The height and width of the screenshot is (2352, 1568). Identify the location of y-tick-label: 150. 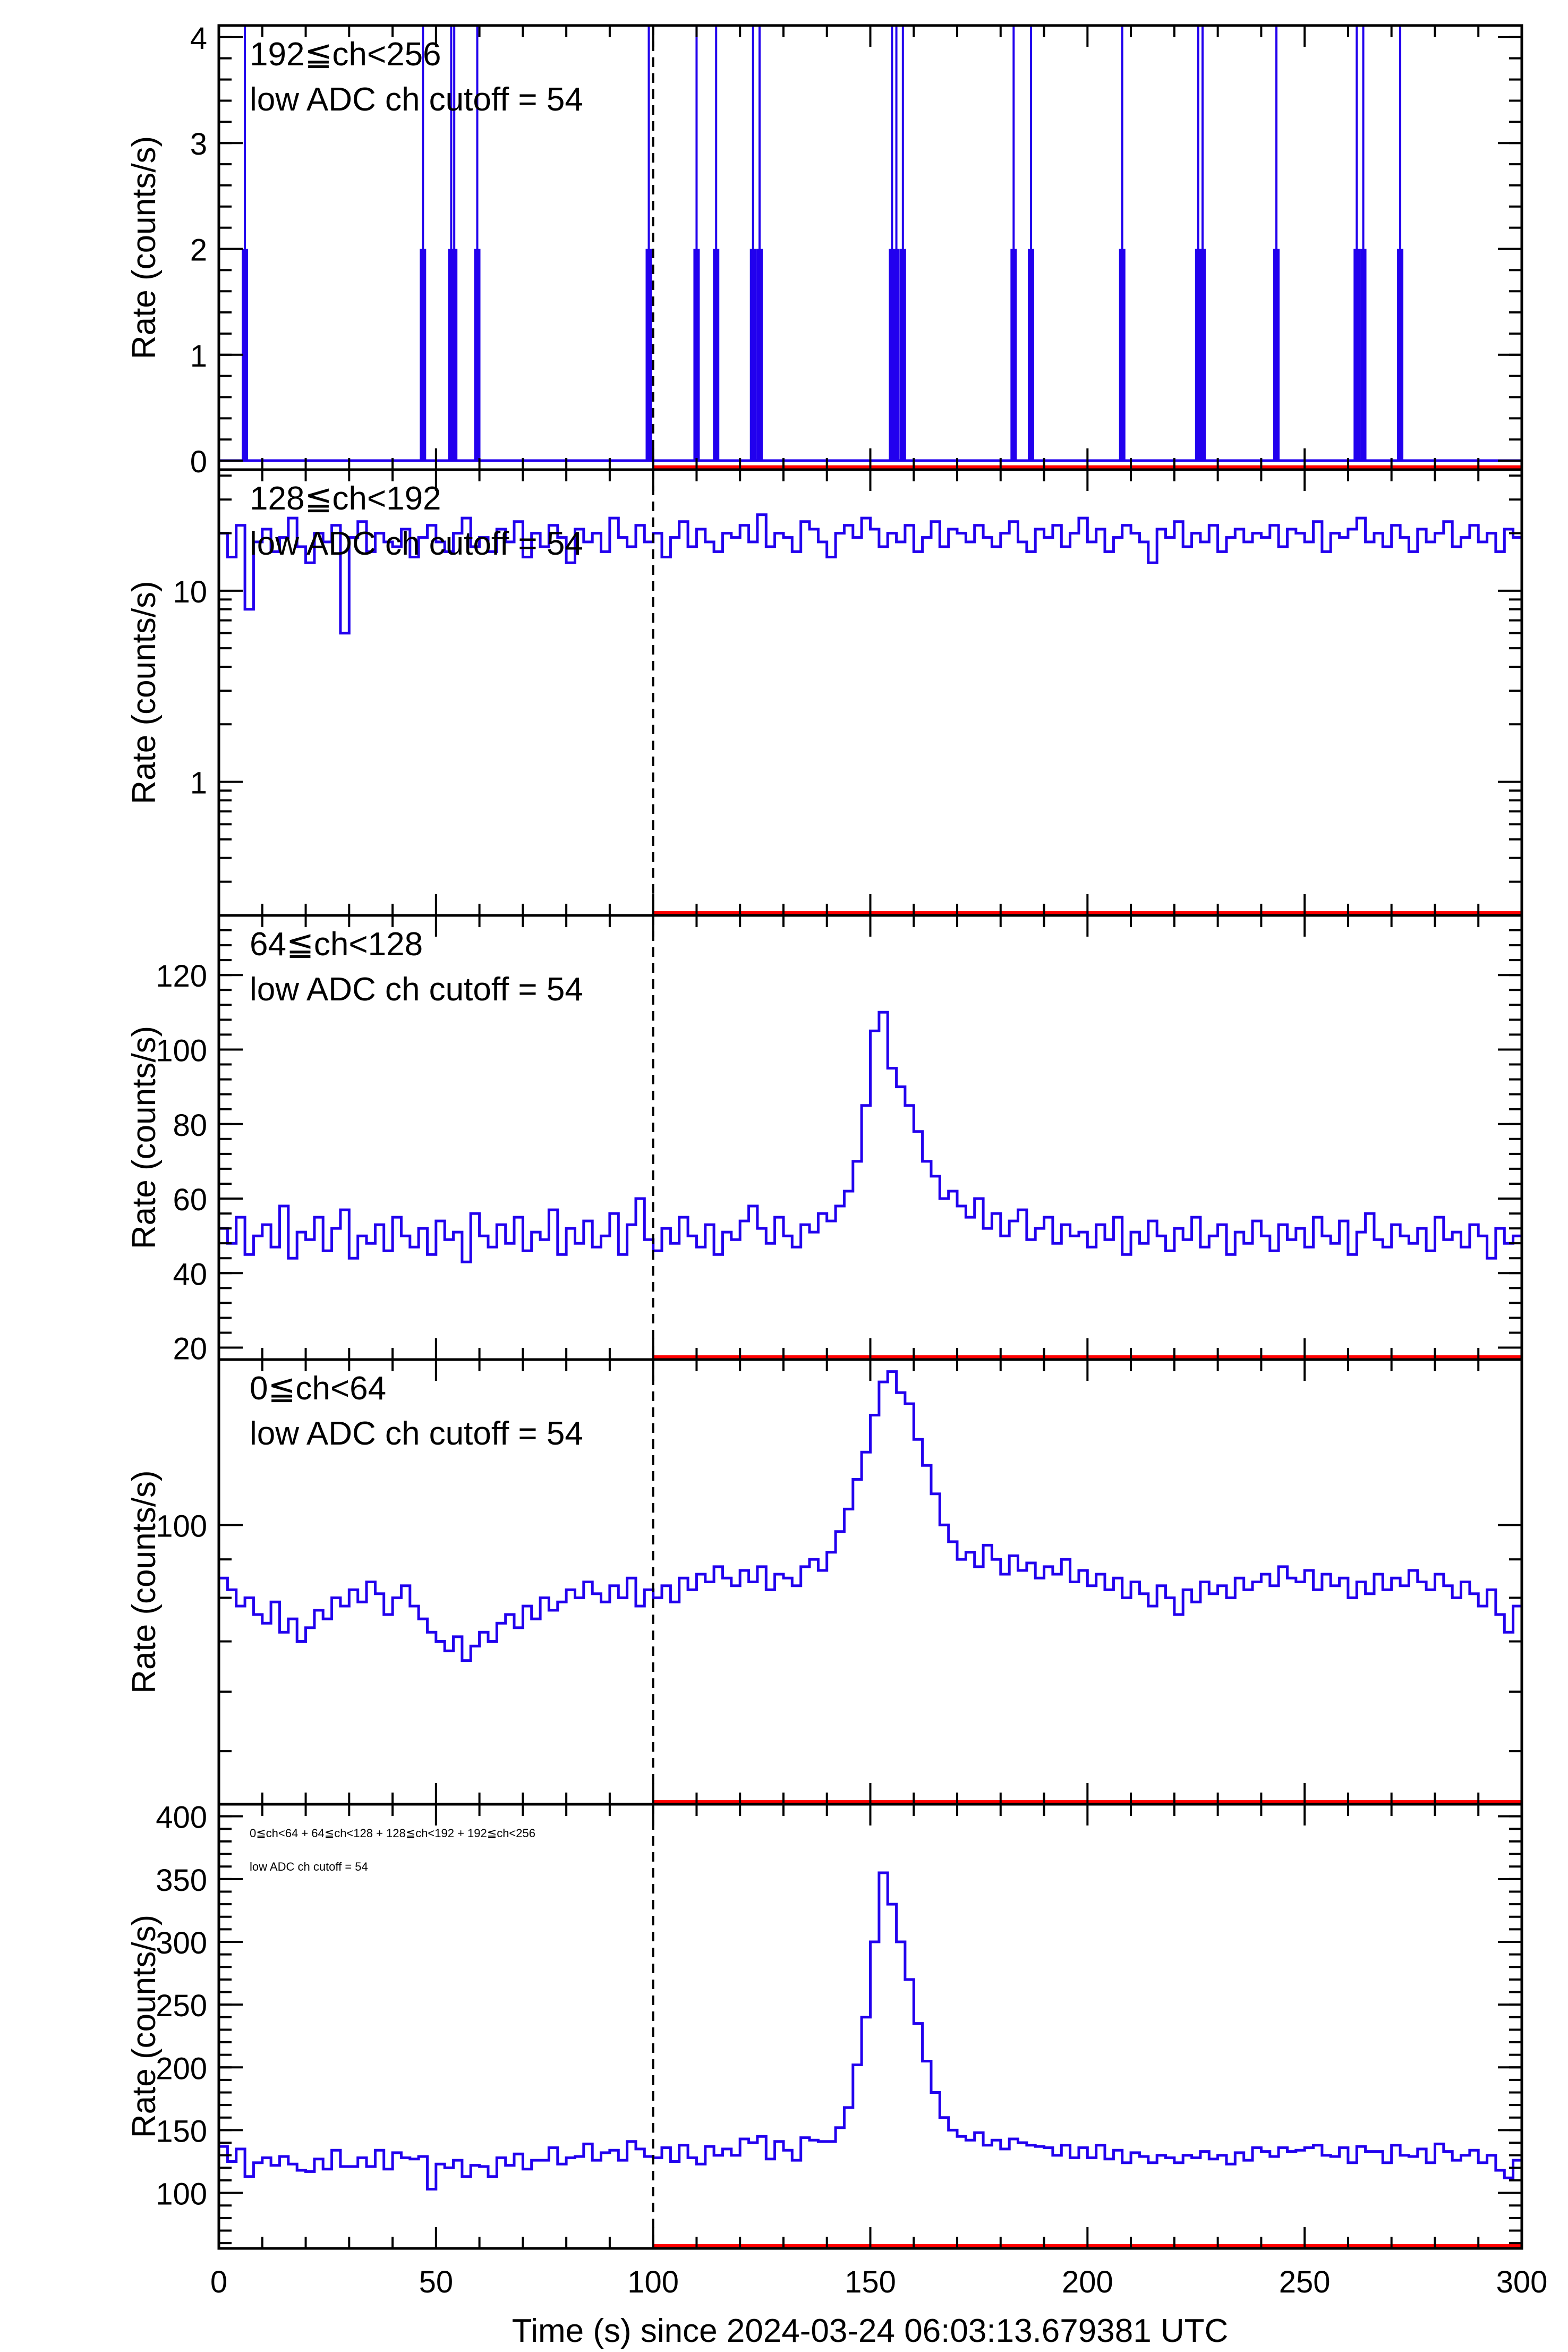
(181, 2131).